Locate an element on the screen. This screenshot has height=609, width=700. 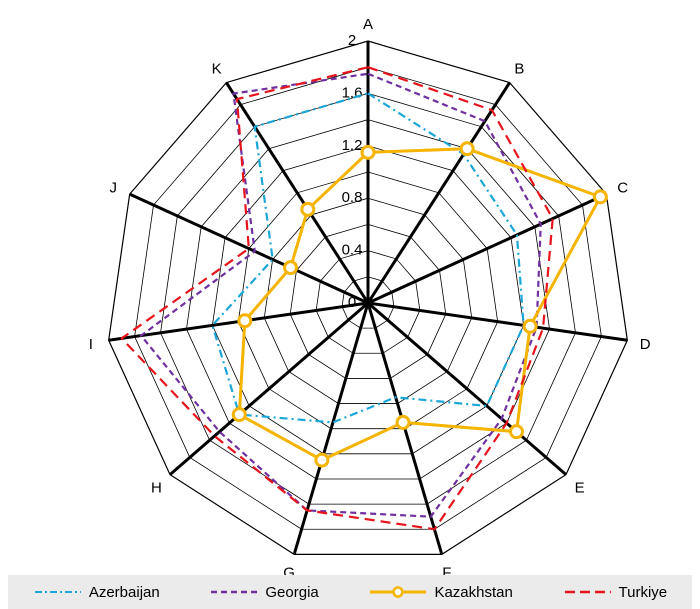
axis-label-G: G is located at coordinates (289, 570).